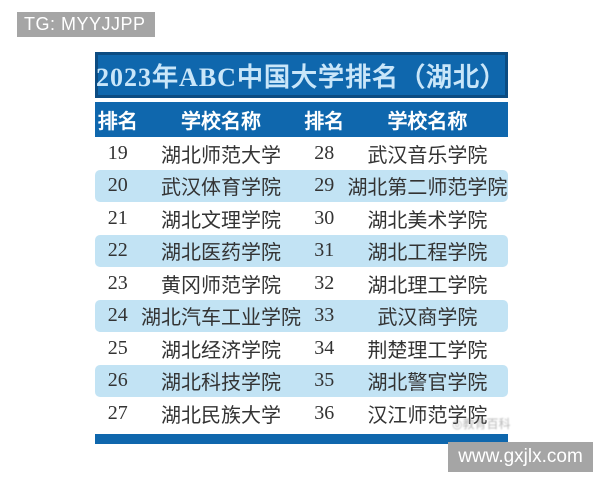  I want to click on school-name-cell: 湖北师范大学, so click(220, 155).